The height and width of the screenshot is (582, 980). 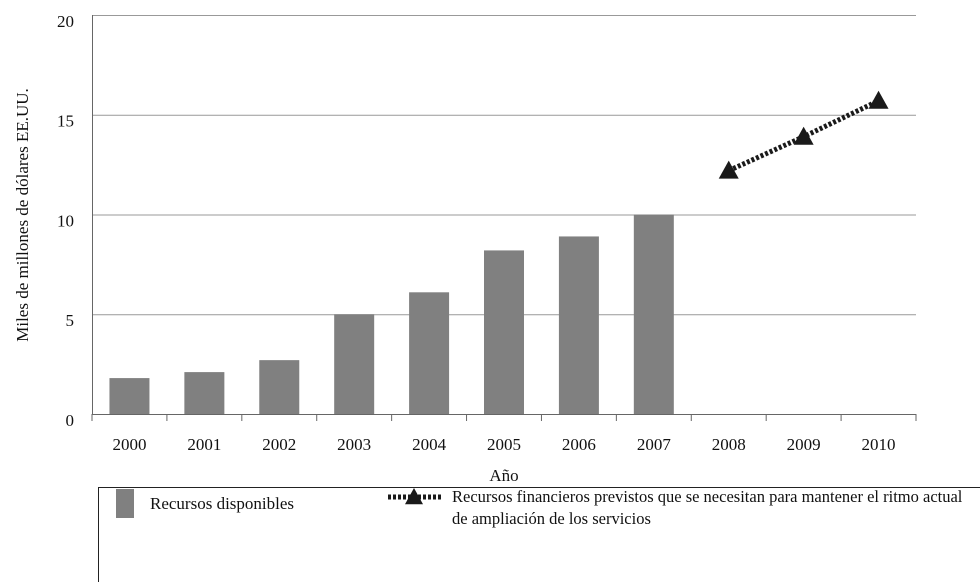 What do you see at coordinates (204, 444) in the screenshot?
I see `x-tick-label: 2001` at bounding box center [204, 444].